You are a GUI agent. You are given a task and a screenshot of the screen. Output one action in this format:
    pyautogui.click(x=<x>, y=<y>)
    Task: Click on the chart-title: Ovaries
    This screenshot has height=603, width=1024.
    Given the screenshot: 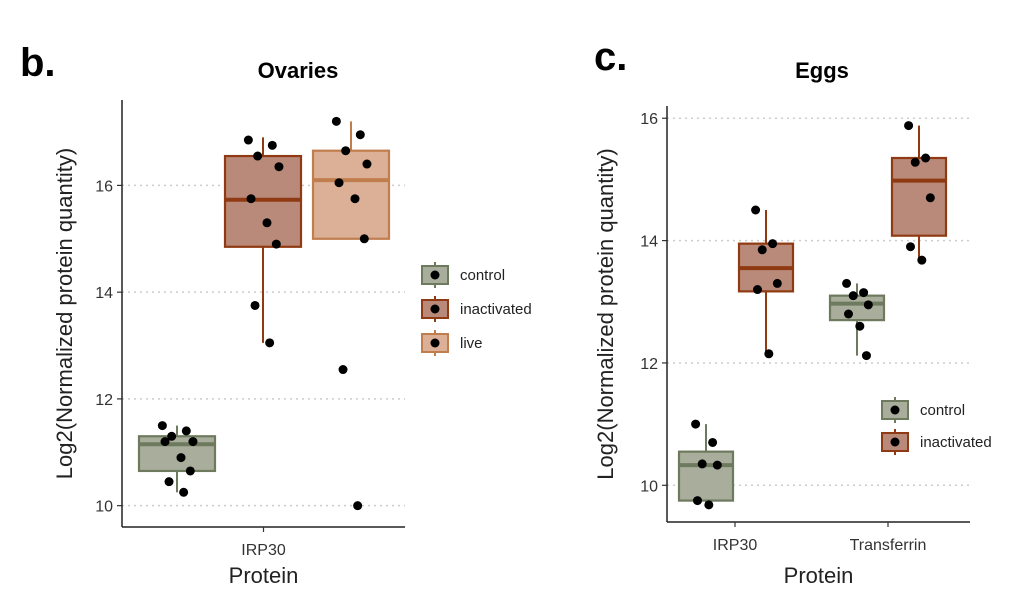 What is the action you would take?
    pyautogui.click(x=298, y=70)
    